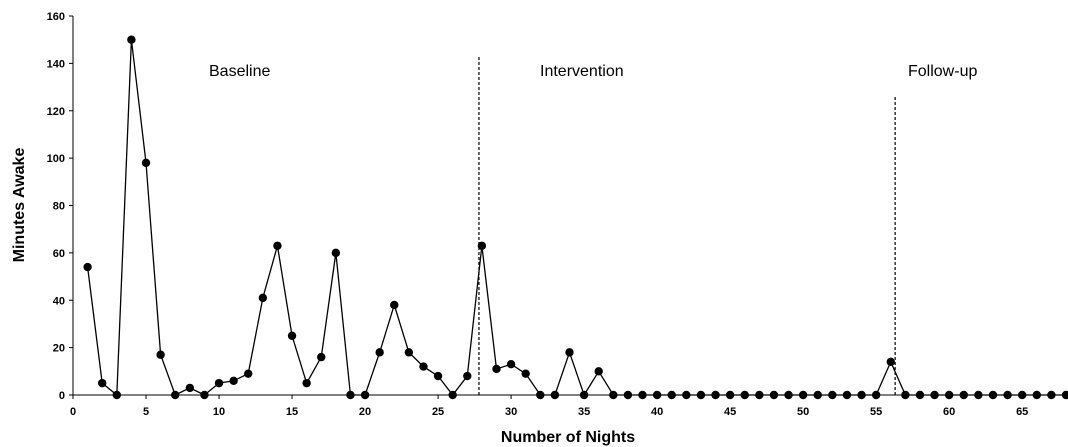 The image size is (1068, 447). I want to click on y-tick-label: 0, so click(62, 396).